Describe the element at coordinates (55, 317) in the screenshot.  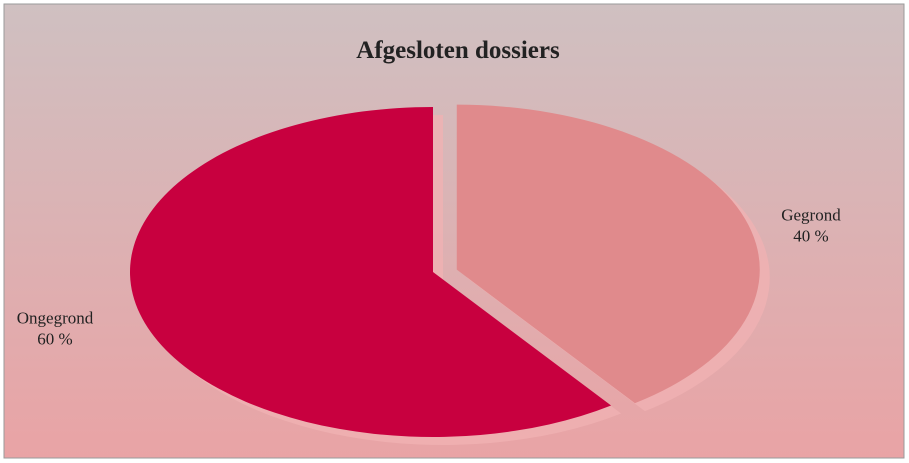
I see `slice-label: Ongegrond` at that location.